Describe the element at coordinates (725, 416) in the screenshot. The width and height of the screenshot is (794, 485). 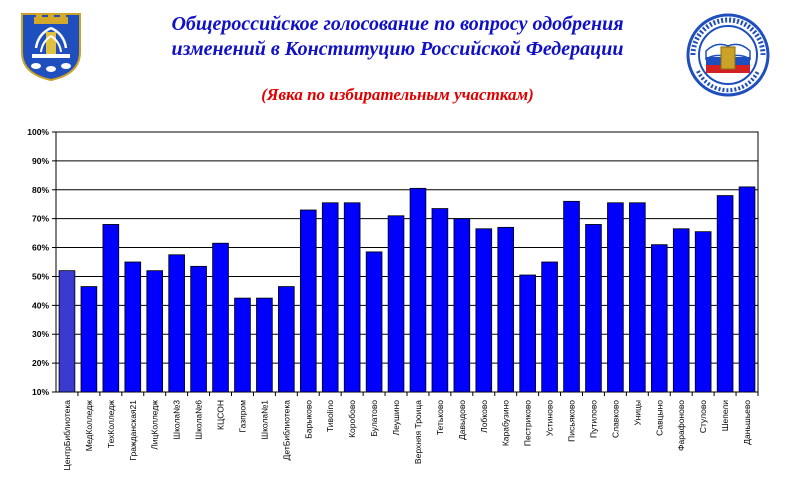
I see `x-tick-label: Шепели` at that location.